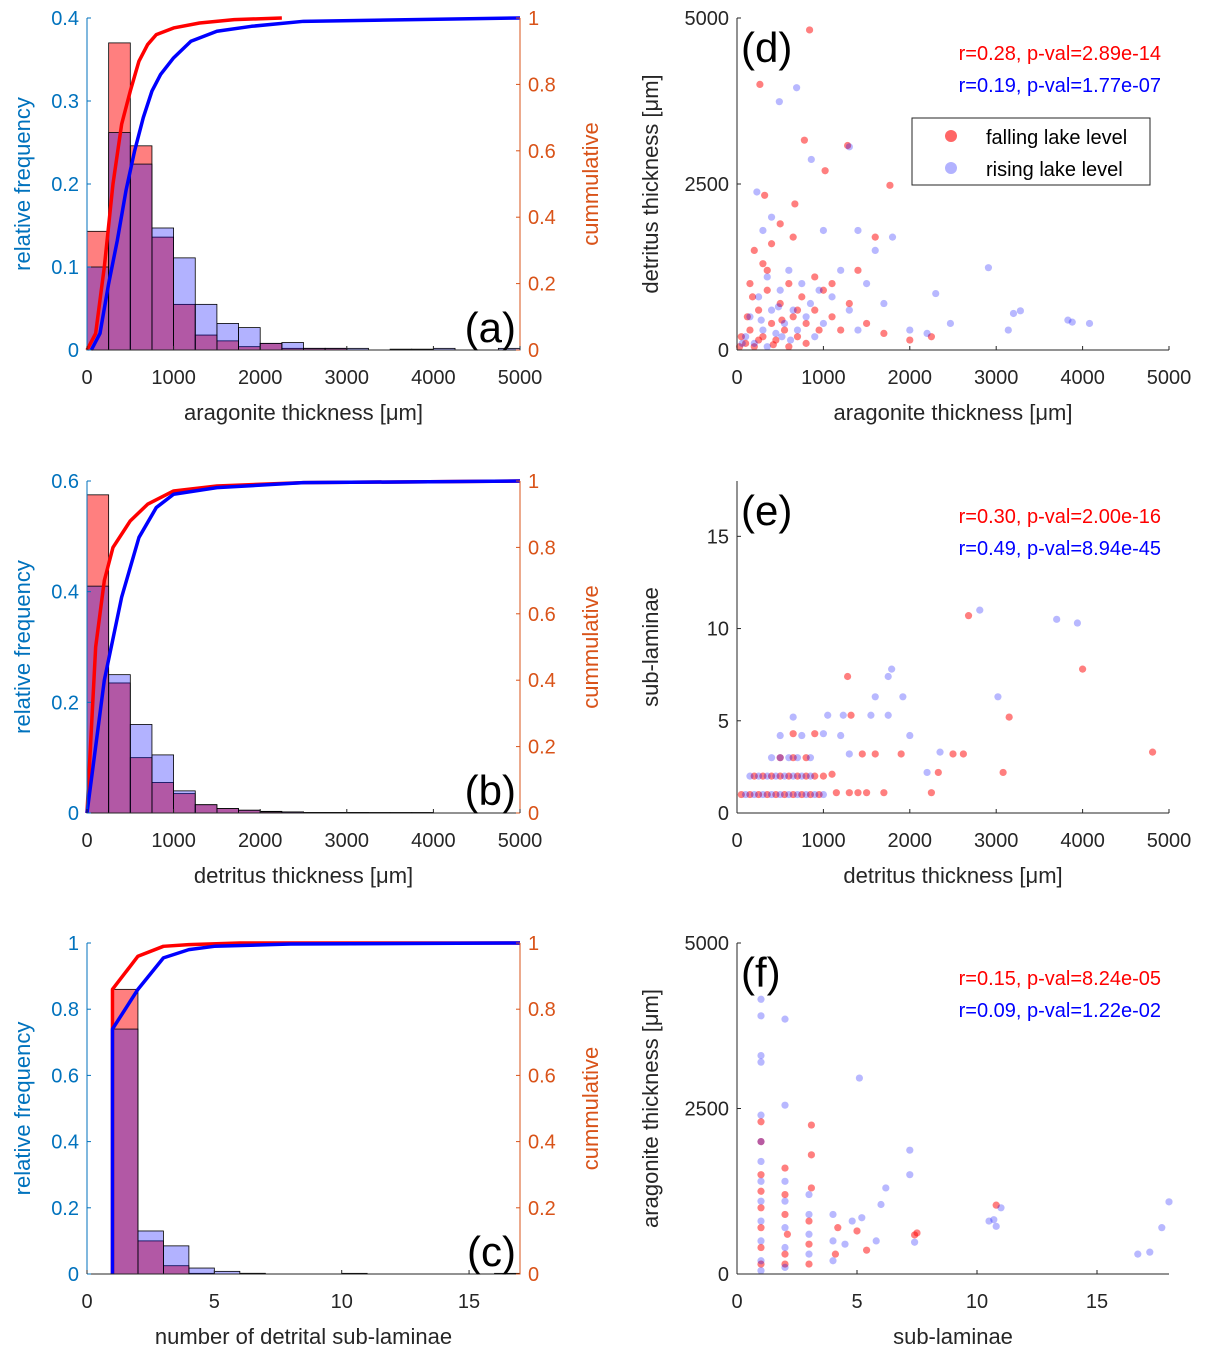 This screenshot has height=1362, width=1207. I want to click on panel-label: (c), so click(491, 1251).